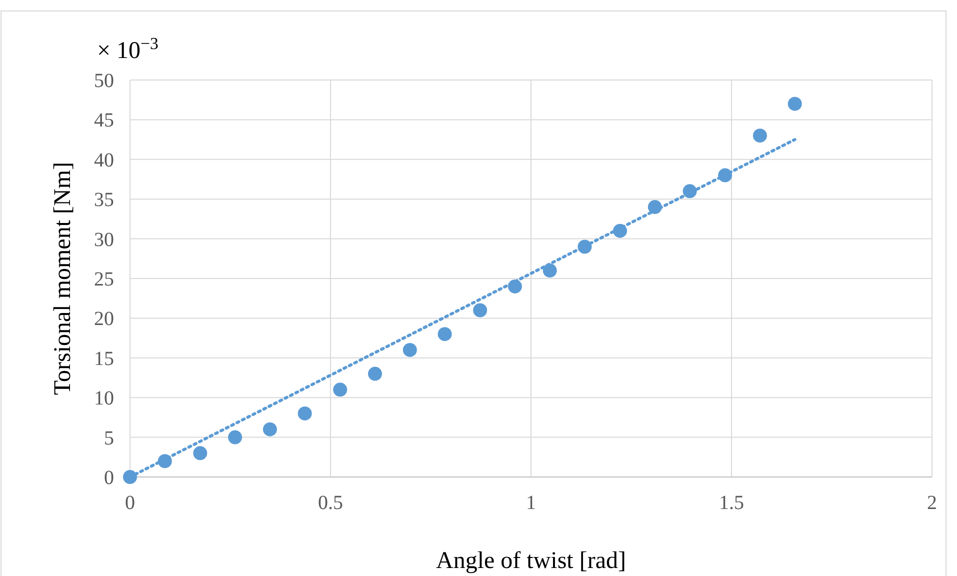 This screenshot has height=576, width=957. What do you see at coordinates (104, 359) in the screenshot?
I see `y-tick-label: 15` at bounding box center [104, 359].